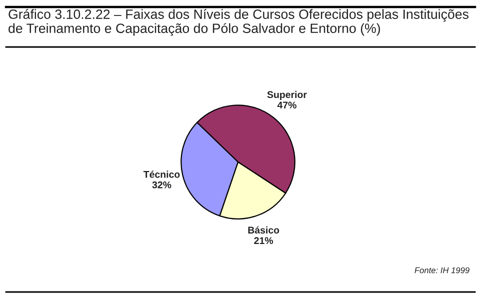 The image size is (481, 297). What do you see at coordinates (264, 240) in the screenshot?
I see `data-label: 21%` at bounding box center [264, 240].